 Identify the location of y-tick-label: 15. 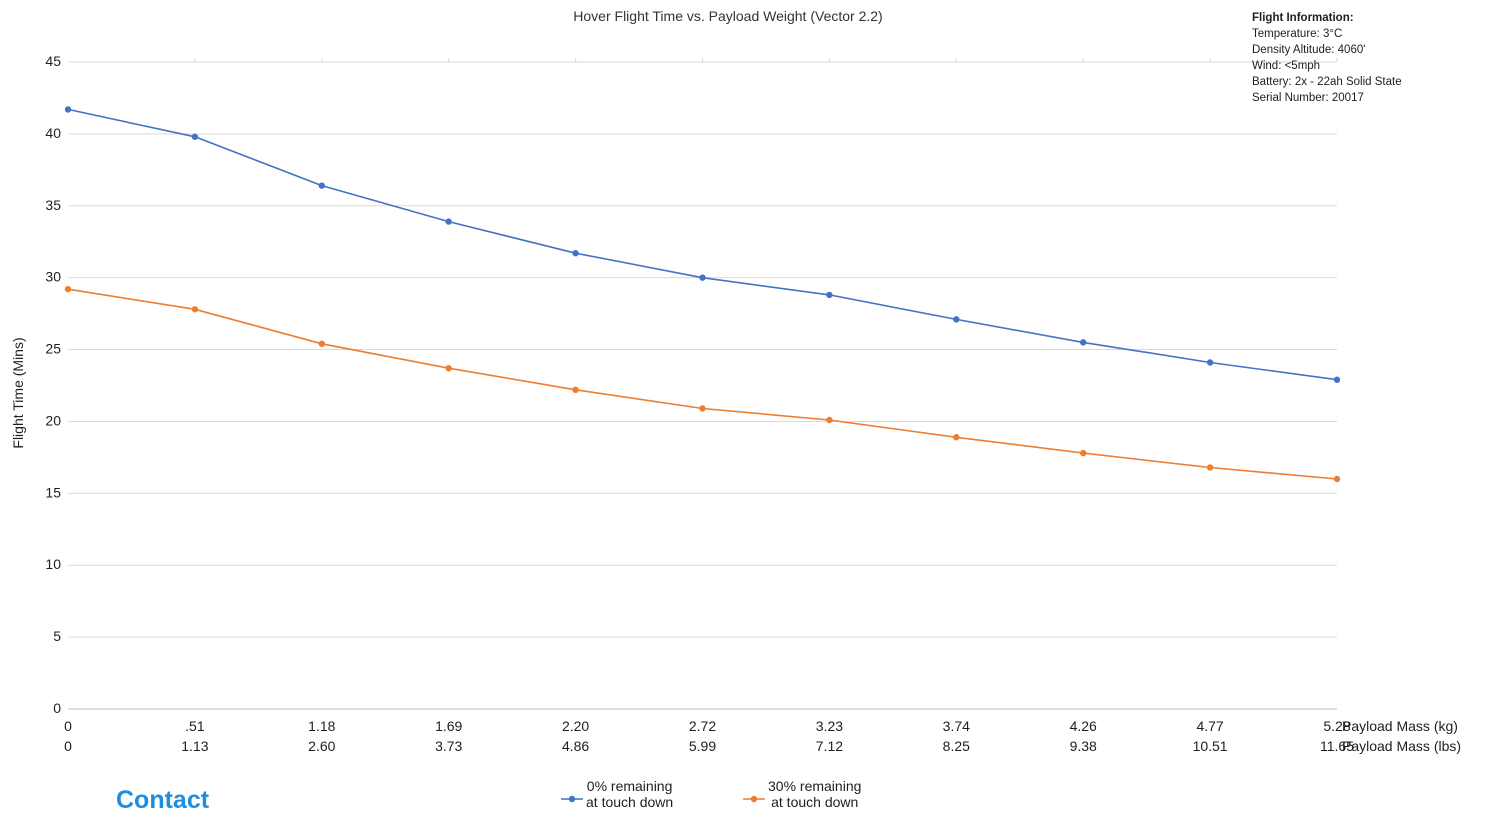
(53, 492).